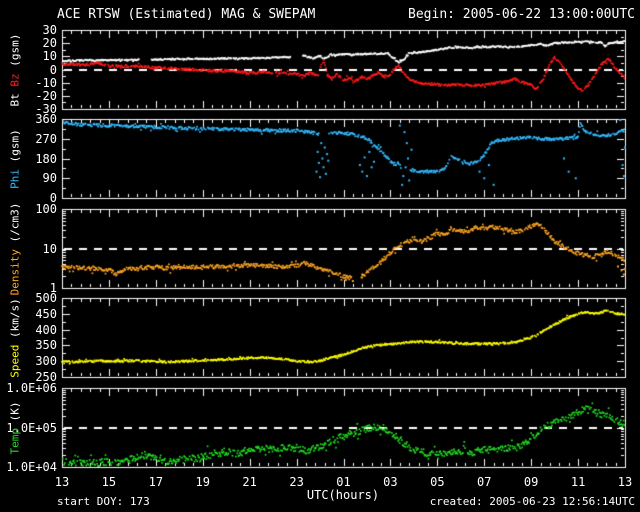  What do you see at coordinates (484, 482) in the screenshot?
I see `x-tick-label: 07` at bounding box center [484, 482].